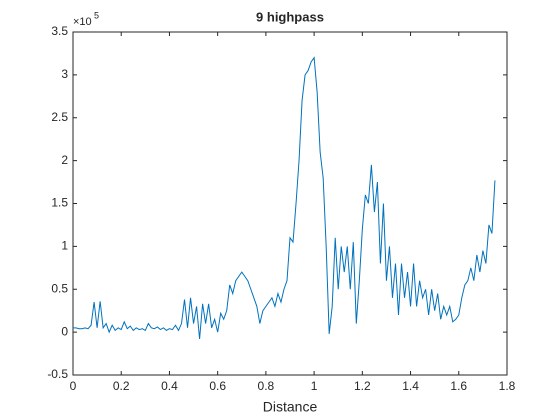 This screenshot has height=420, width=560. Describe the element at coordinates (82, 22) in the screenshot. I see `y-multiplier: ×10` at that location.